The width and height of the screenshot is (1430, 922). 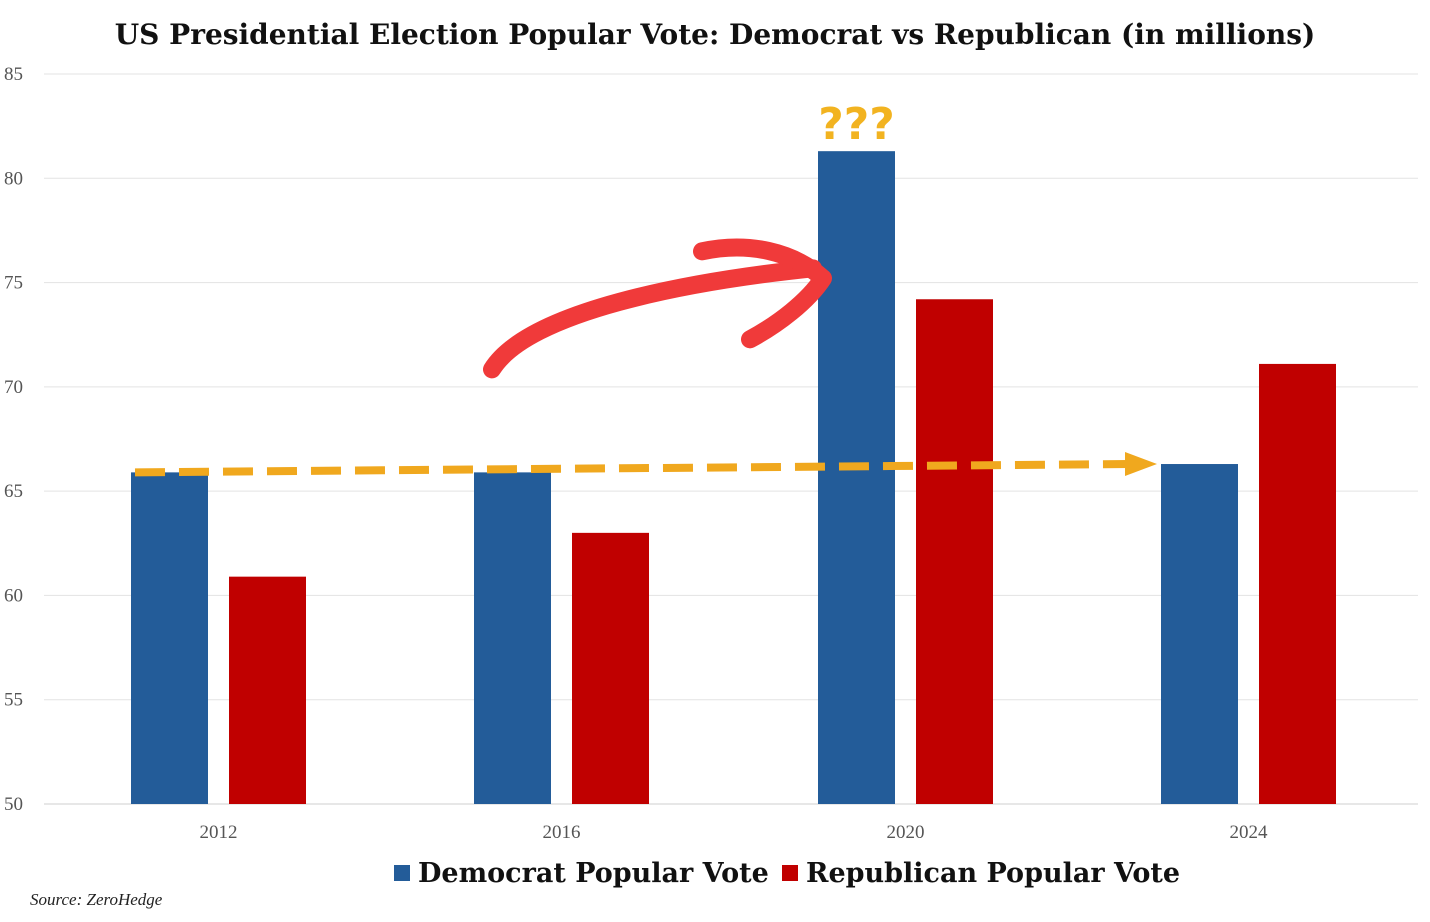 I want to click on y-axis-ticks: 50 55 60 65 70 75 80 85, so click(x=13, y=439).